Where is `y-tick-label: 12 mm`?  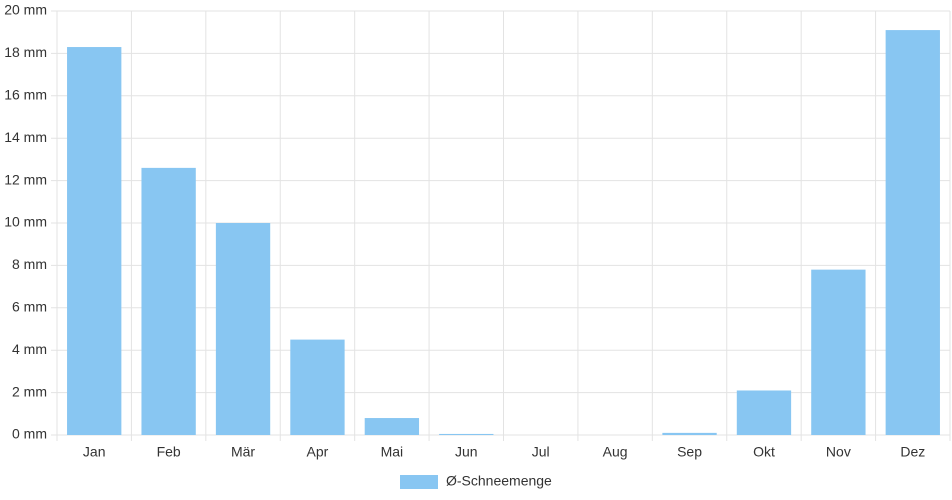 y-tick-label: 12 mm is located at coordinates (25, 179).